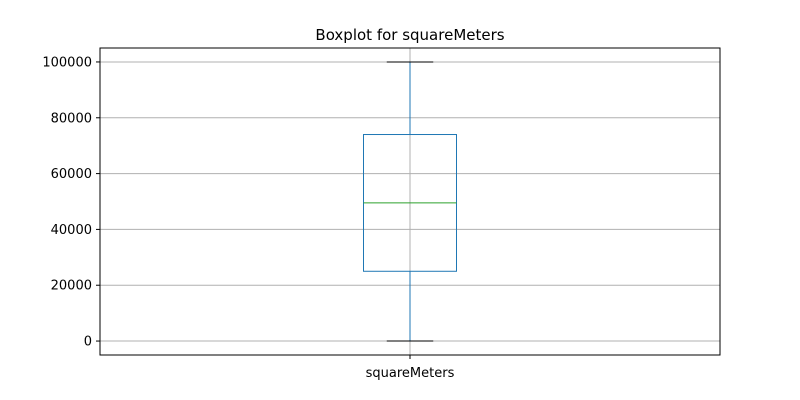 This screenshot has width=800, height=400. I want to click on chart-title: Boxplot for squareMeters, so click(409, 35).